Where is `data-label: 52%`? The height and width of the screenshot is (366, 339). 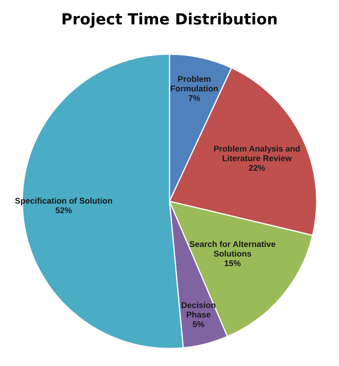 data-label: 52% is located at coordinates (64, 210).